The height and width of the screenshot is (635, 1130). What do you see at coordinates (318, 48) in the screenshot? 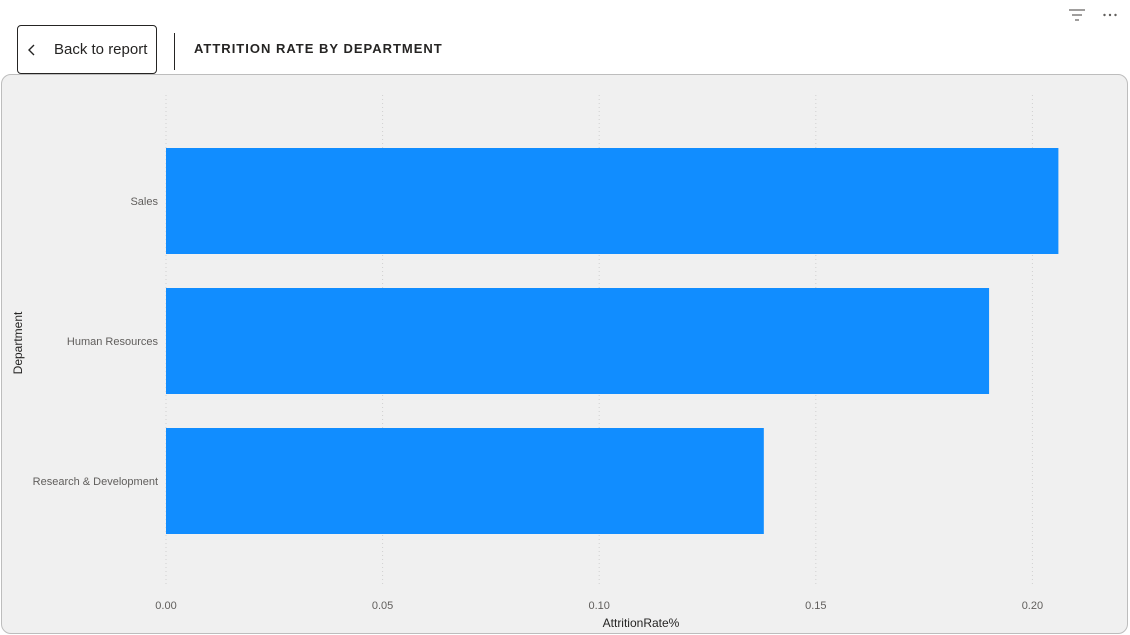
I see `visual-title: ATTRITION RATE BY DEPARTMENT` at bounding box center [318, 48].